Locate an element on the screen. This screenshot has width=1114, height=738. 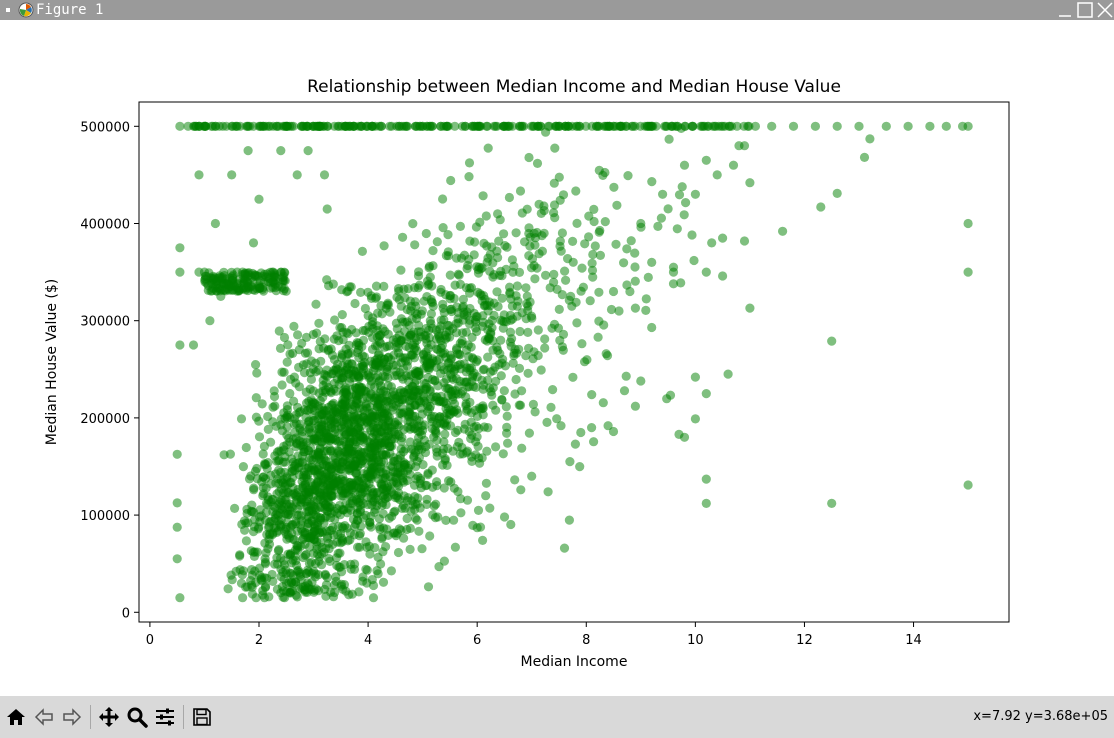
zoom-button is located at coordinates (137, 717).